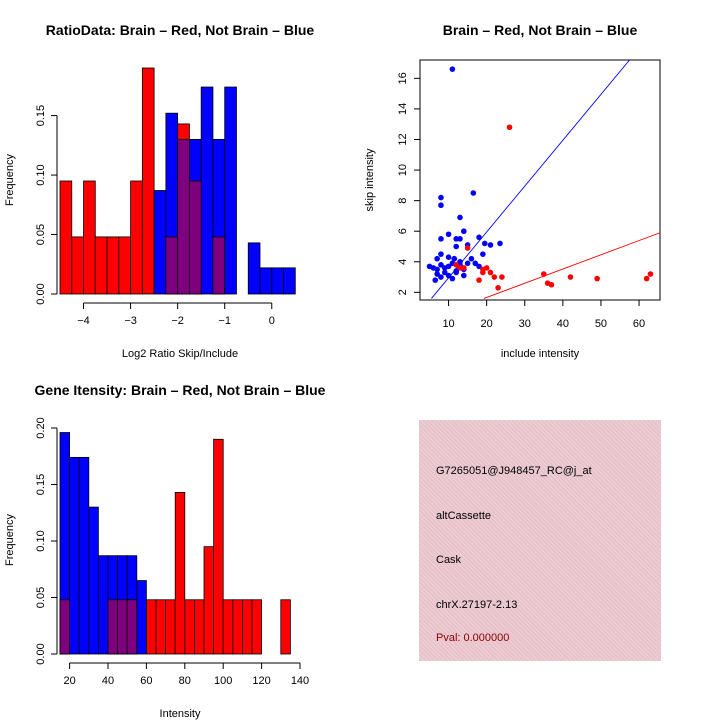 The width and height of the screenshot is (720, 720). I want to click on scatter-title: Brain – Red, Not Brain – Blue, so click(540, 30).